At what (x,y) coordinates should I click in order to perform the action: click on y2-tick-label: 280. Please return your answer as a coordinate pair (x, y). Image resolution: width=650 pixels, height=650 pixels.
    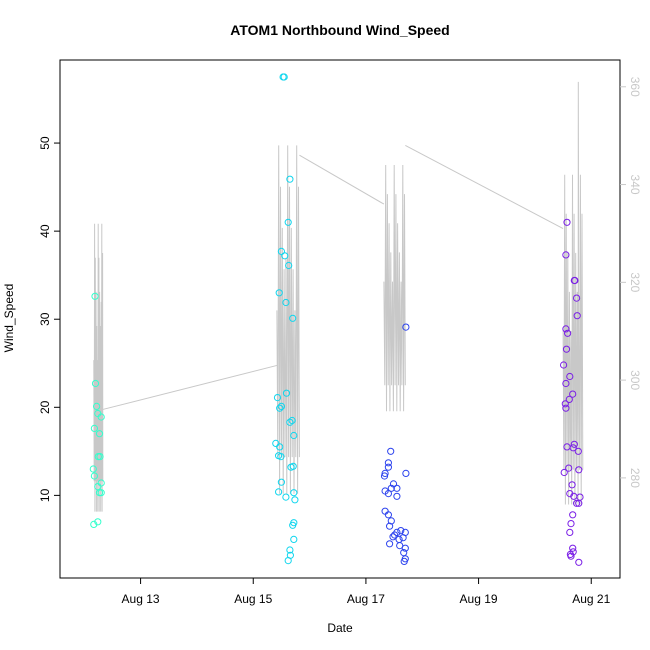
    Looking at the image, I should click on (635, 478).